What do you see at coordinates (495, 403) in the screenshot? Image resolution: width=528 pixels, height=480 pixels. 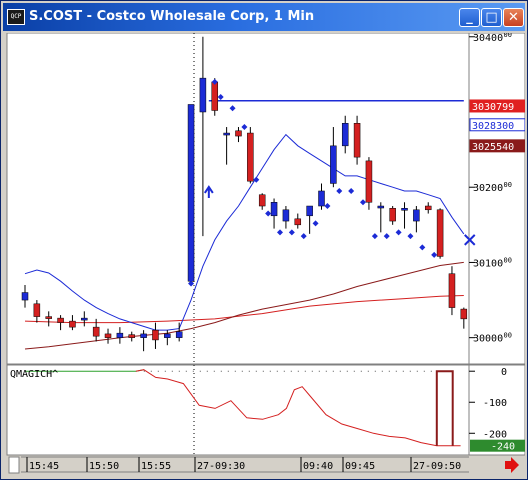 I see `indicator-tick-label: -100` at bounding box center [495, 403].